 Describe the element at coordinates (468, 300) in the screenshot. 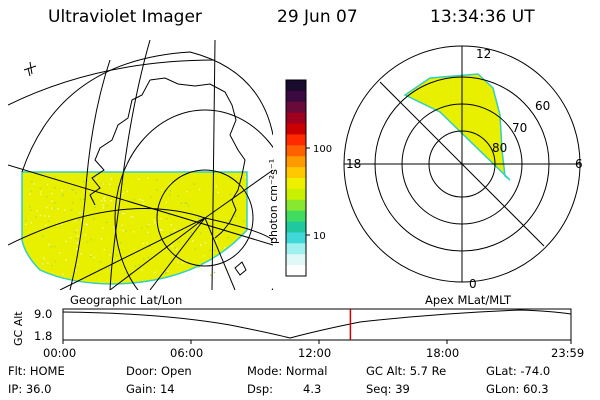

I see `timeline-right-title: Apex MLat/MLT` at that location.